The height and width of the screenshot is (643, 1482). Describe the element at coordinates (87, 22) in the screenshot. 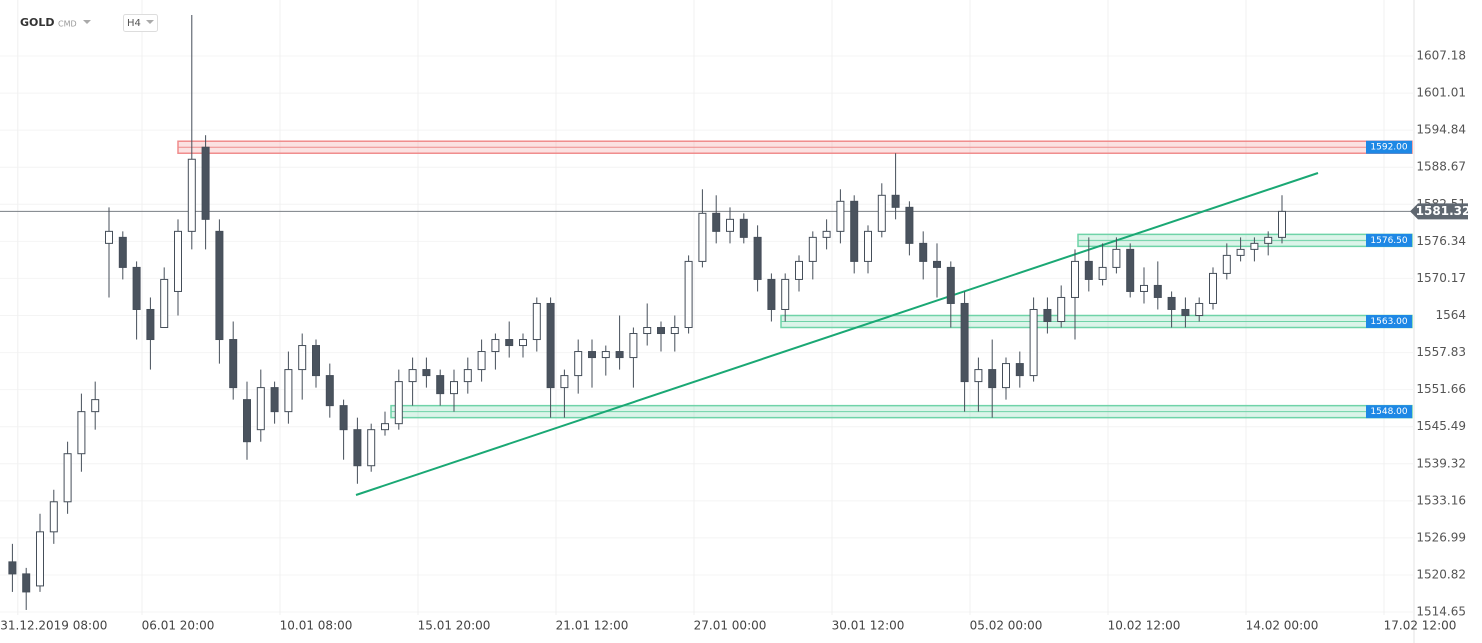

I see `symbol-dropdown` at that location.